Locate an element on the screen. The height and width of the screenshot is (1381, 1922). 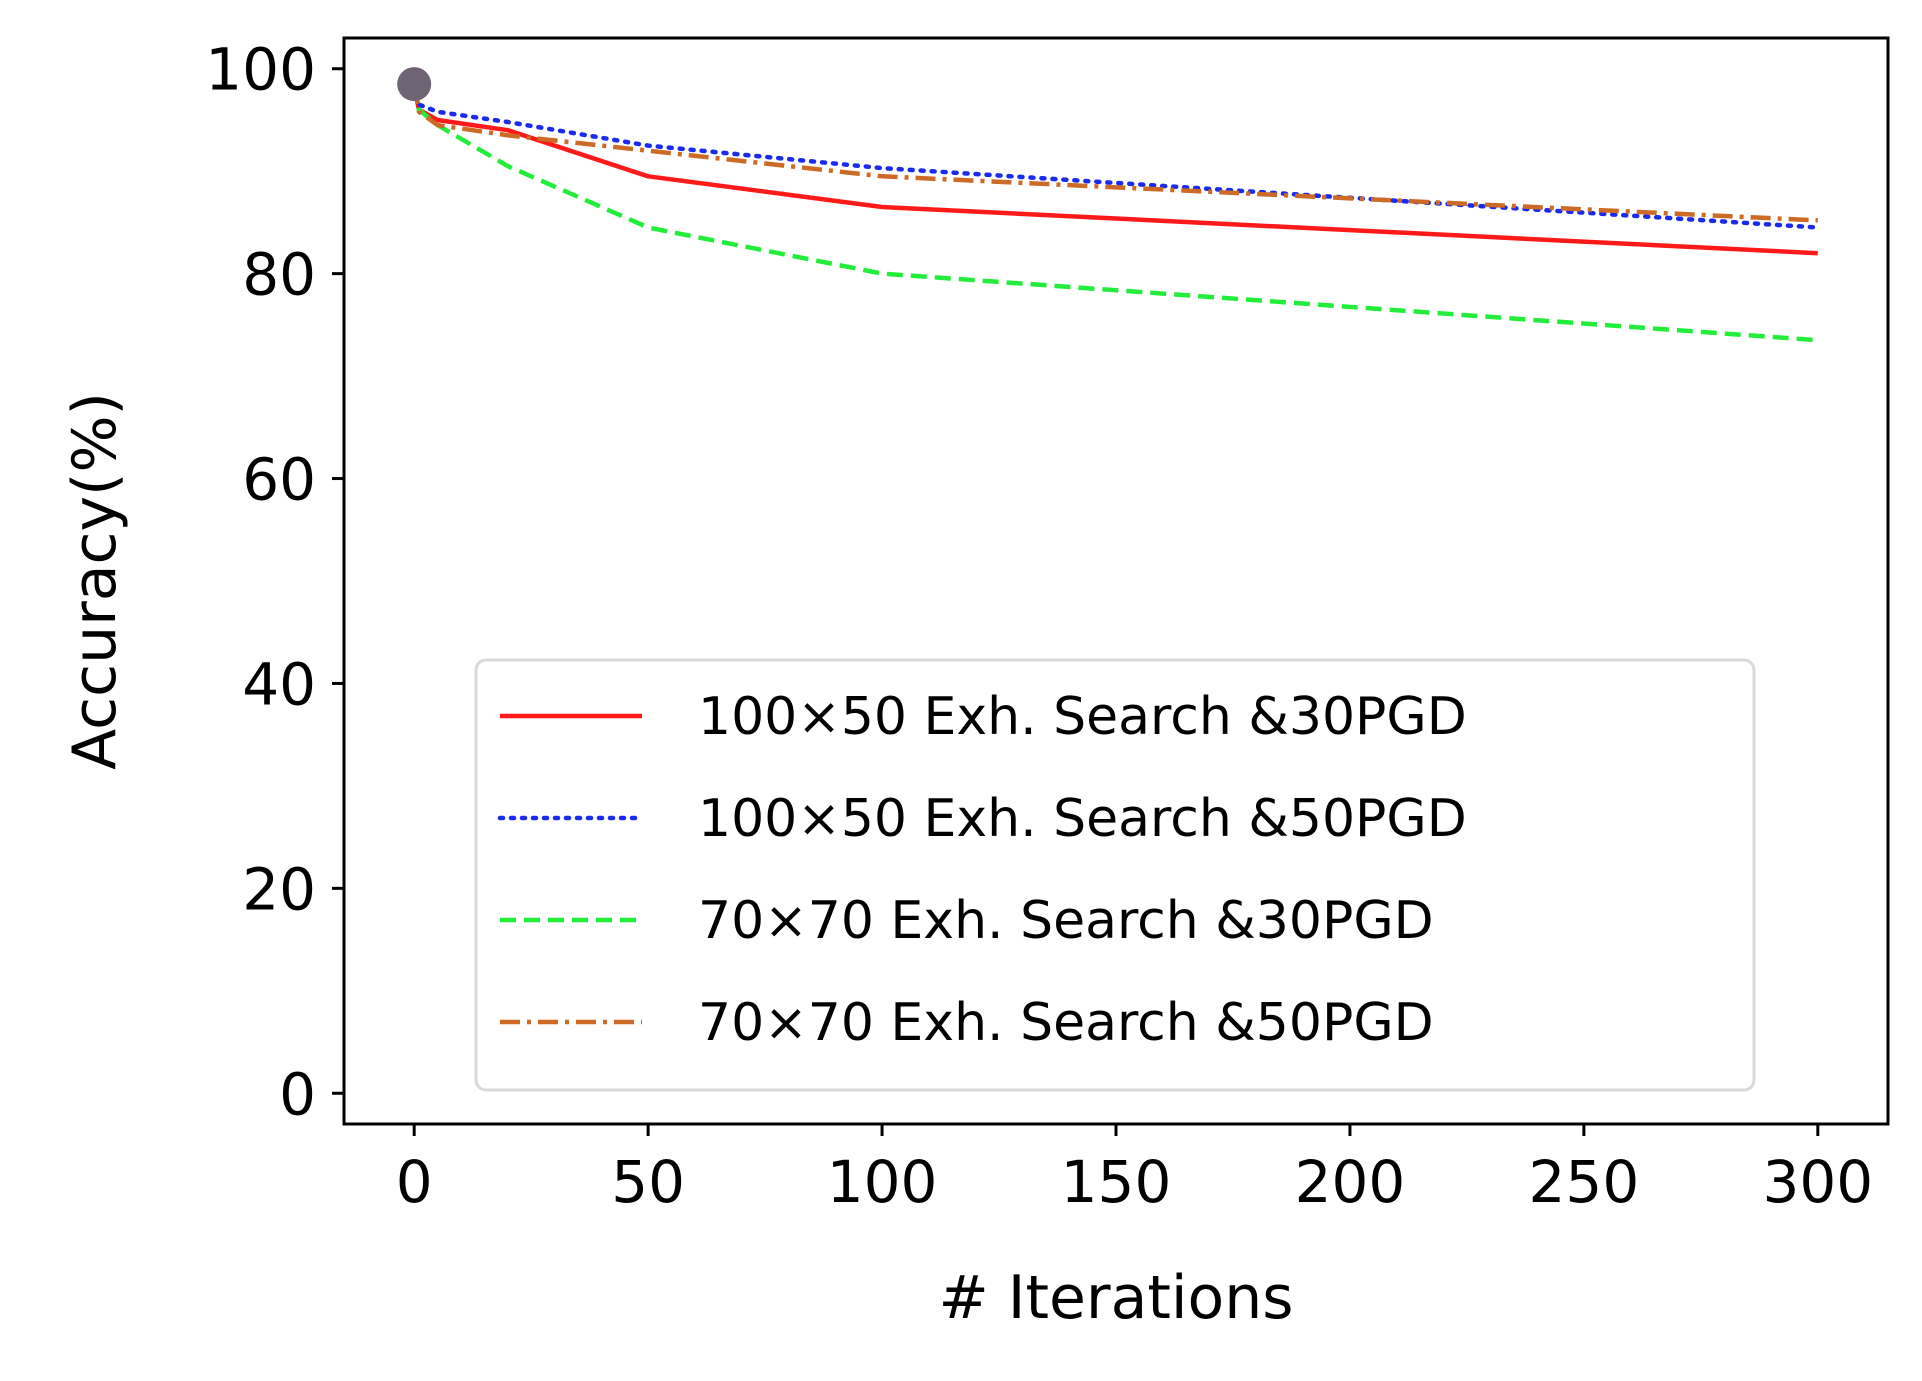
x-tick-label: 200 is located at coordinates (1350, 1182).